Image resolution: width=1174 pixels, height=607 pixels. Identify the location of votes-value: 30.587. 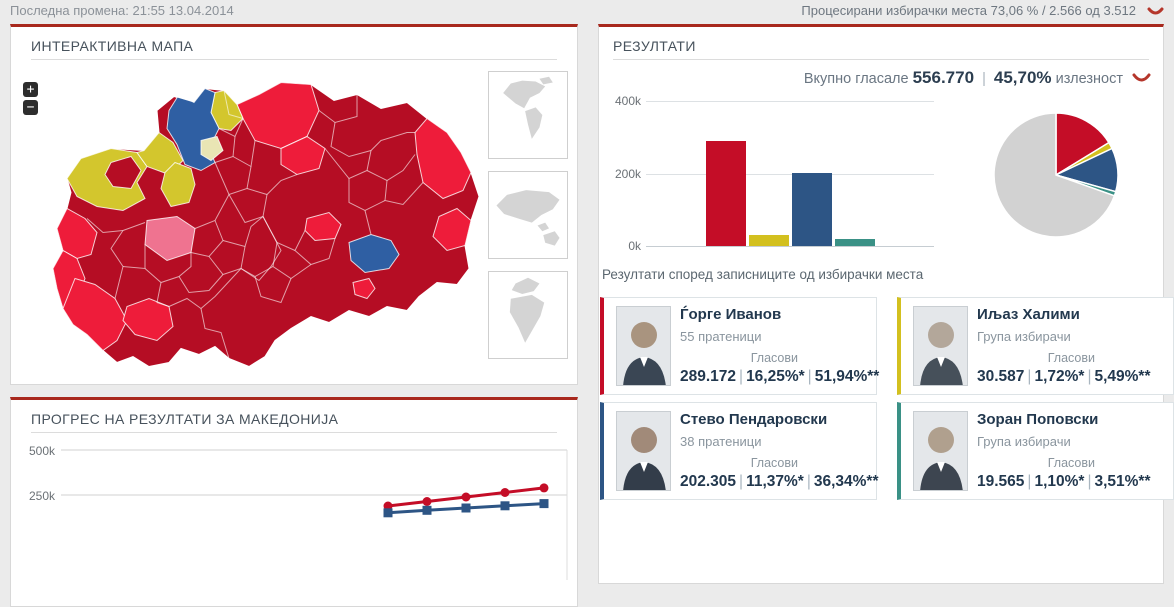
(1001, 376).